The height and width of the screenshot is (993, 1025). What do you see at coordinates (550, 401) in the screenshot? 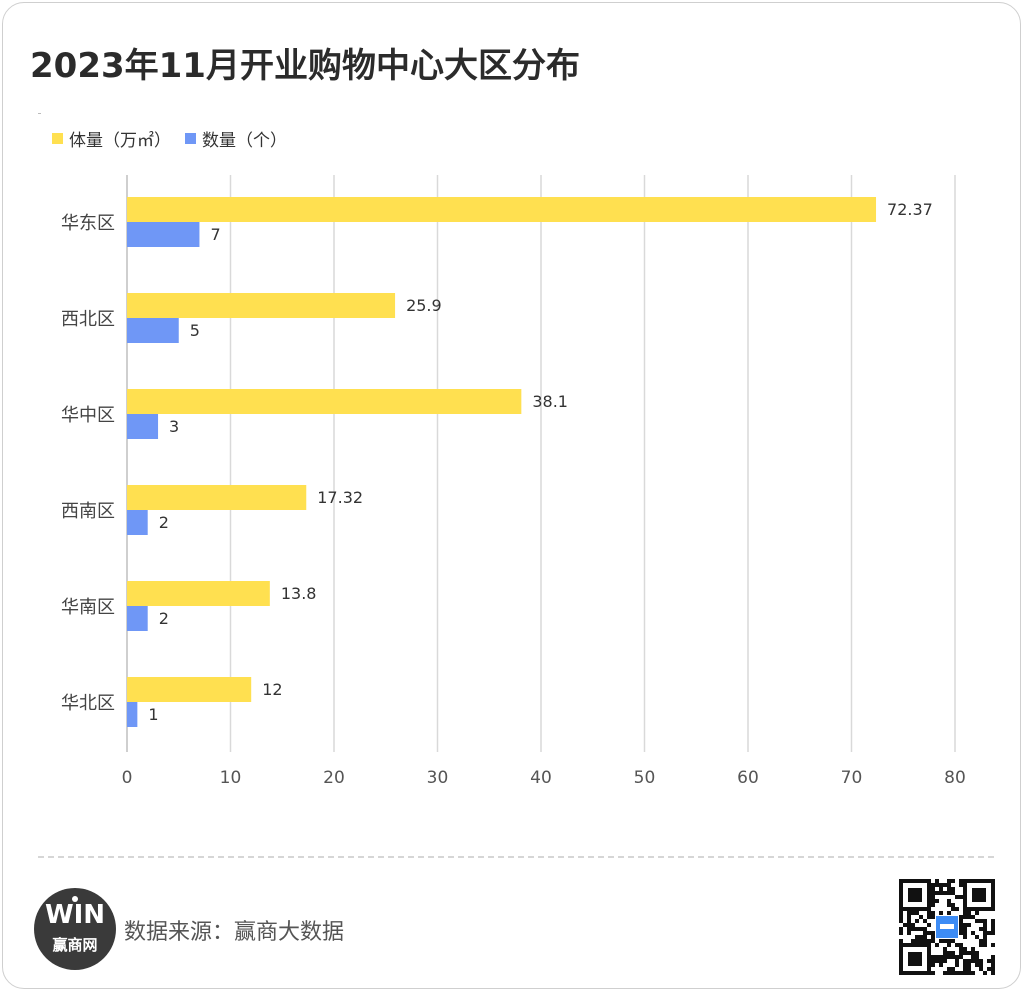
I see `data-label-volume: 38.1` at bounding box center [550, 401].